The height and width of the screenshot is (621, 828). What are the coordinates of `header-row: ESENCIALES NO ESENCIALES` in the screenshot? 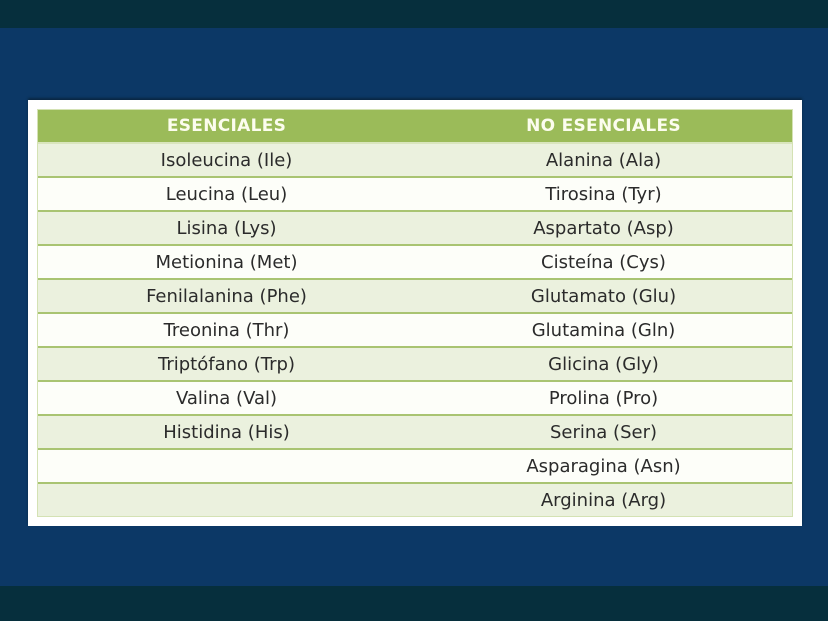 It's located at (415, 126).